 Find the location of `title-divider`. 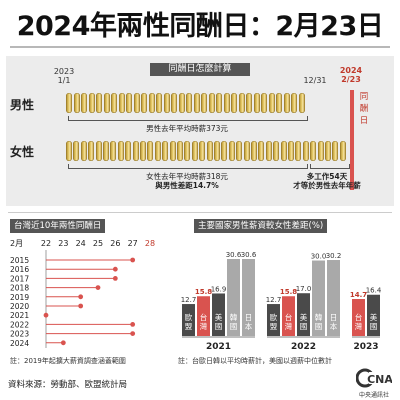

title-divider is located at coordinates (200, 47).